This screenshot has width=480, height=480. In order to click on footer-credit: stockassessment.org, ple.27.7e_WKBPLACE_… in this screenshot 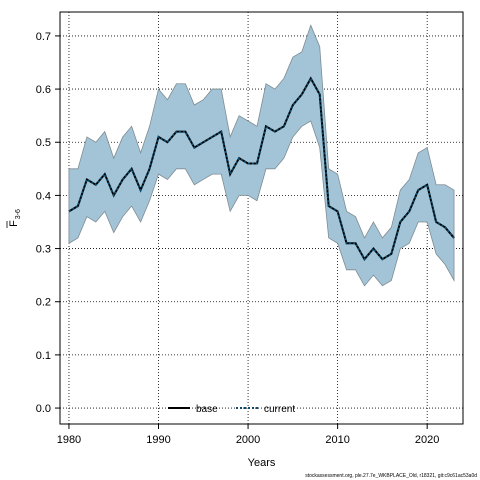, I will do `click(391, 476)`.